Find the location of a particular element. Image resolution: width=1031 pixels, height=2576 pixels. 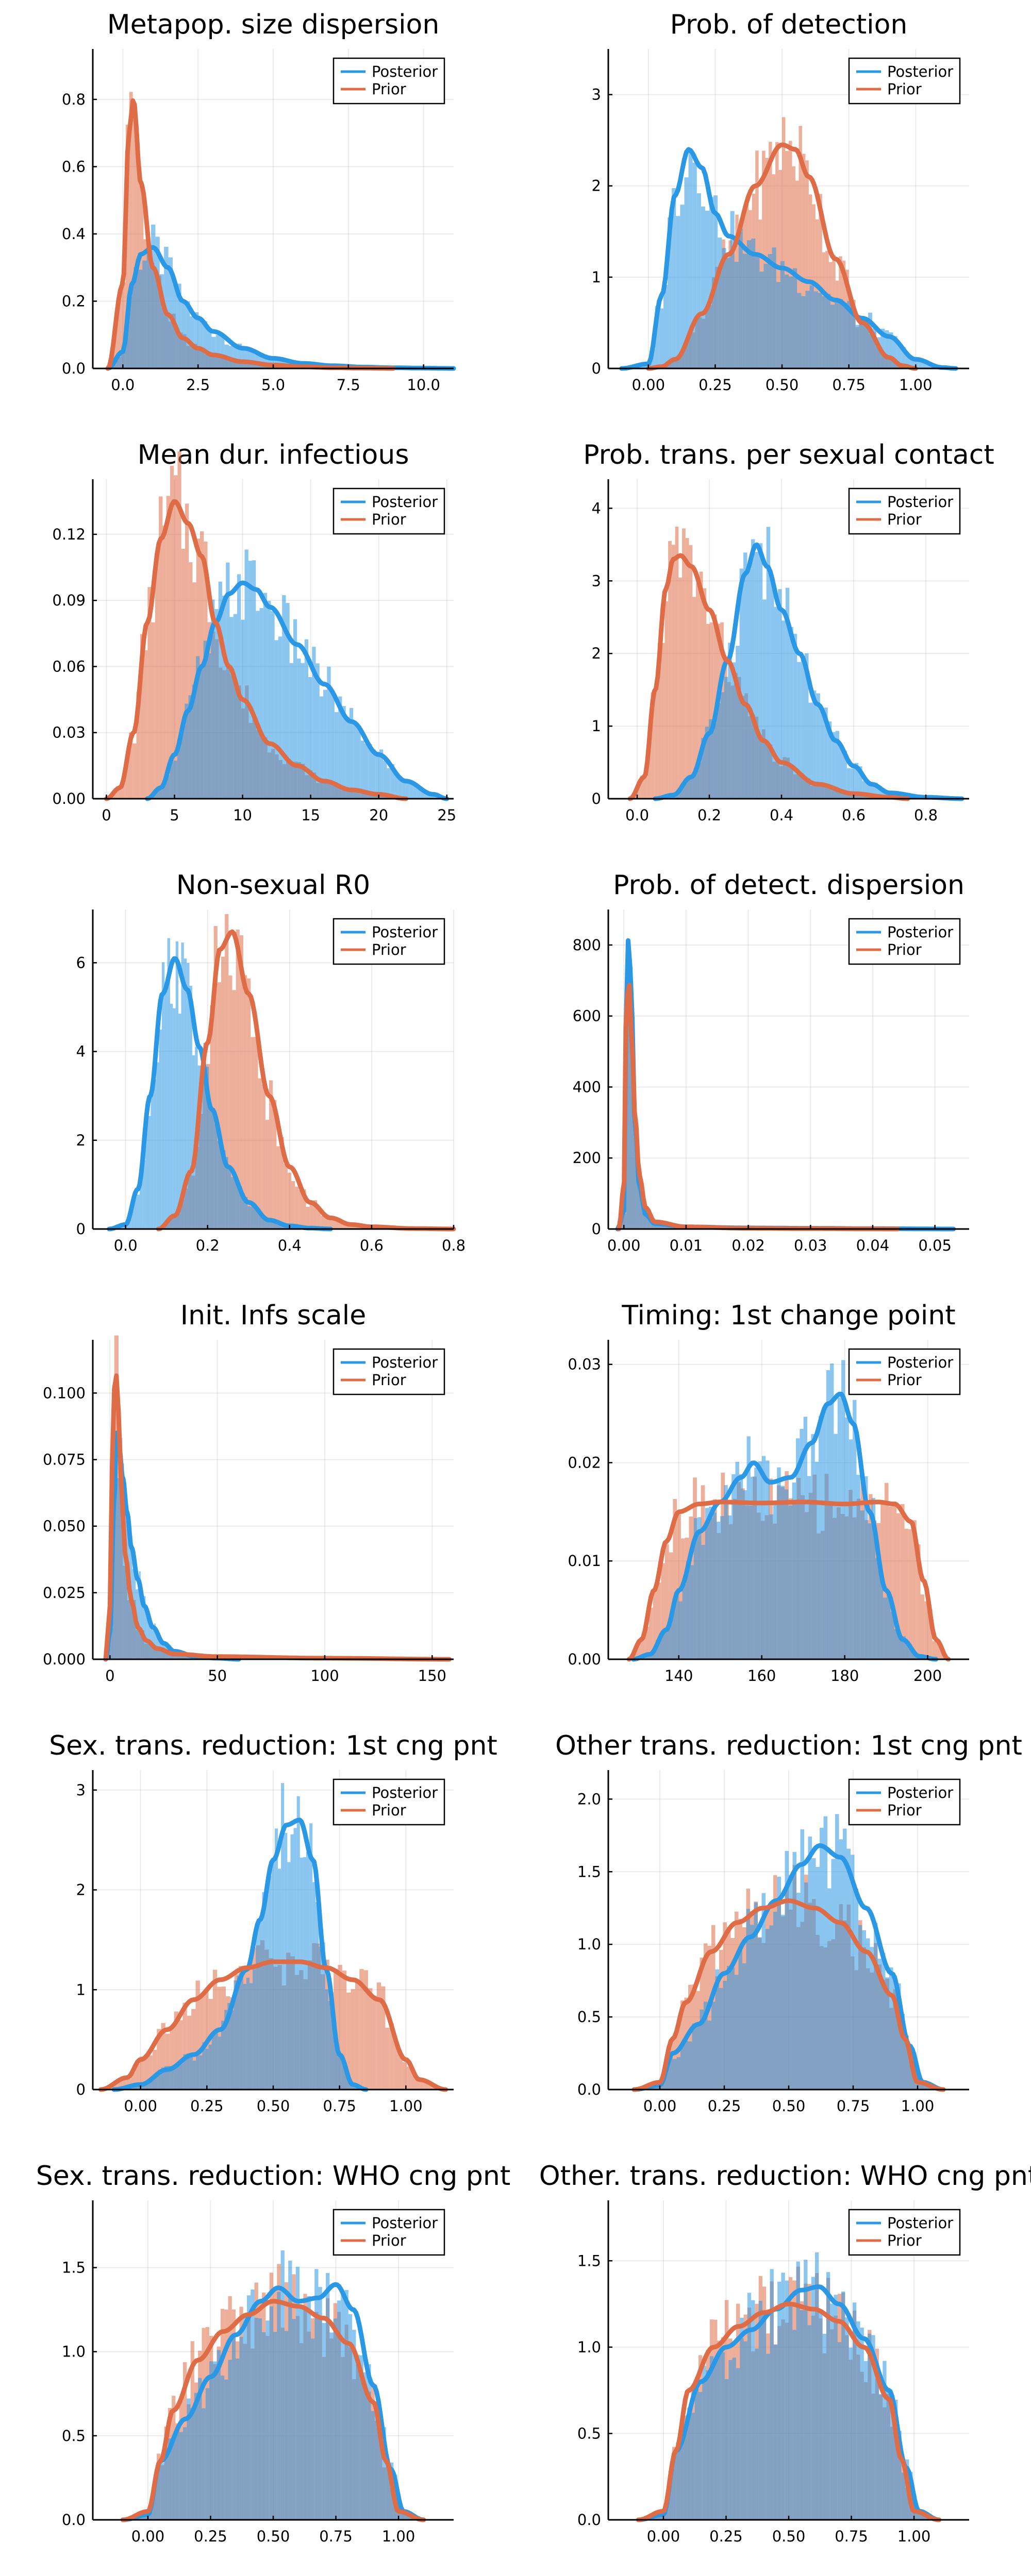

y-tick-label: 400 is located at coordinates (587, 1087).